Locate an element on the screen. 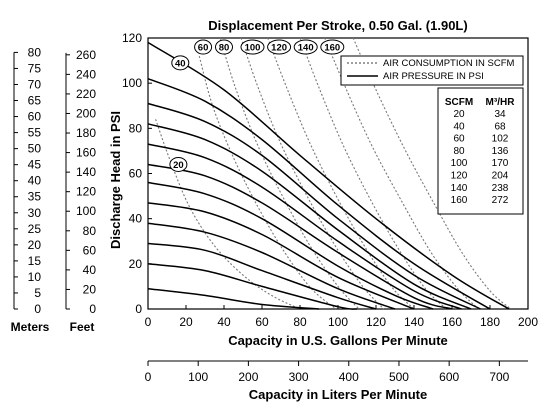  feet-tick-label: 140 is located at coordinates (86, 172).